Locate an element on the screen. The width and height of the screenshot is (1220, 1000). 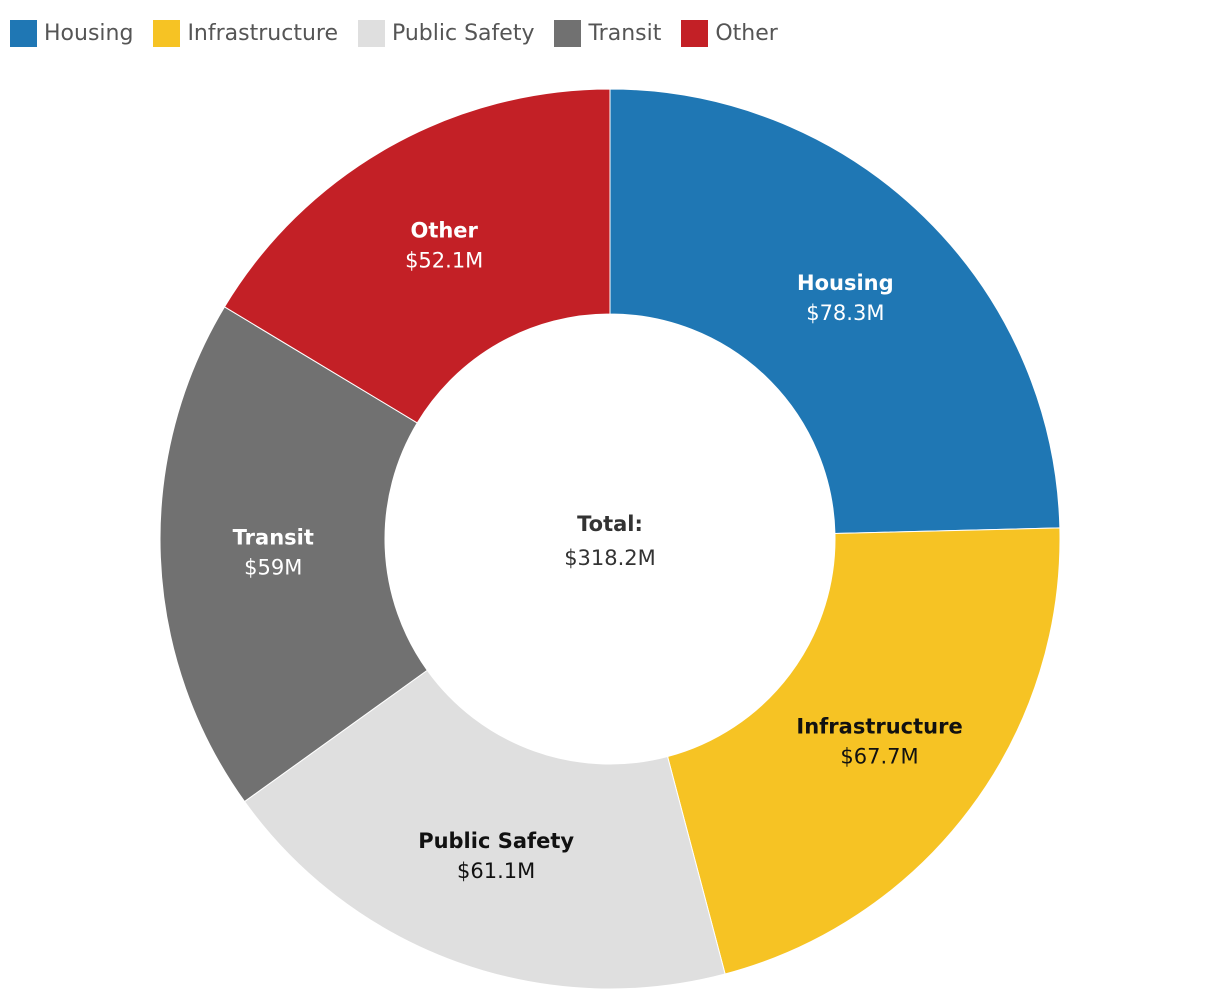
slice-infrastructure is located at coordinates (863, 751).